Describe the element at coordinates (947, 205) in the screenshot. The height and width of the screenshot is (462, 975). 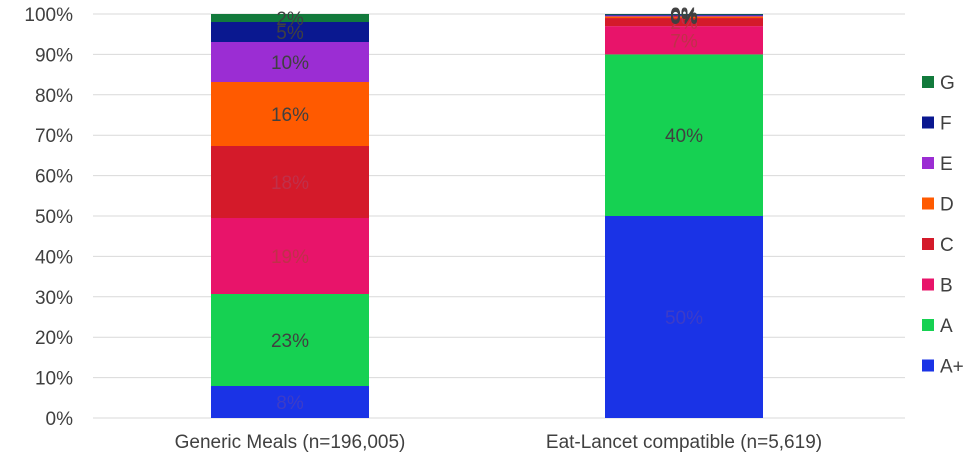
I see `legend-label: D` at that location.